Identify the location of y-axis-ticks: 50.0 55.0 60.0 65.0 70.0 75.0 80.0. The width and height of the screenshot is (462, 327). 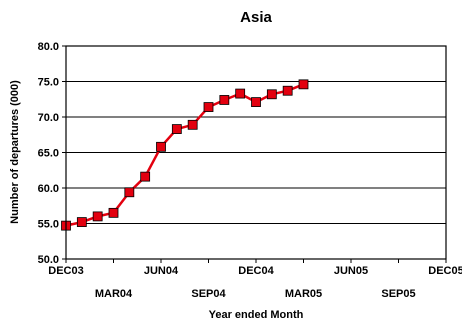
(52, 153).